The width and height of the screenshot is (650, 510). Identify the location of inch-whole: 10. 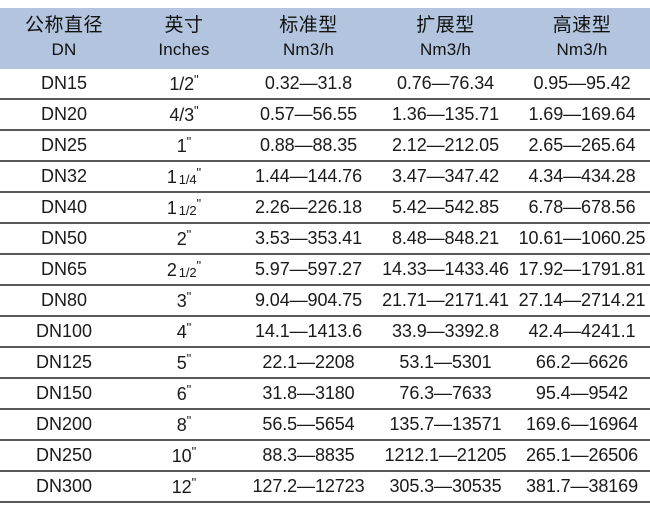
(181, 456).